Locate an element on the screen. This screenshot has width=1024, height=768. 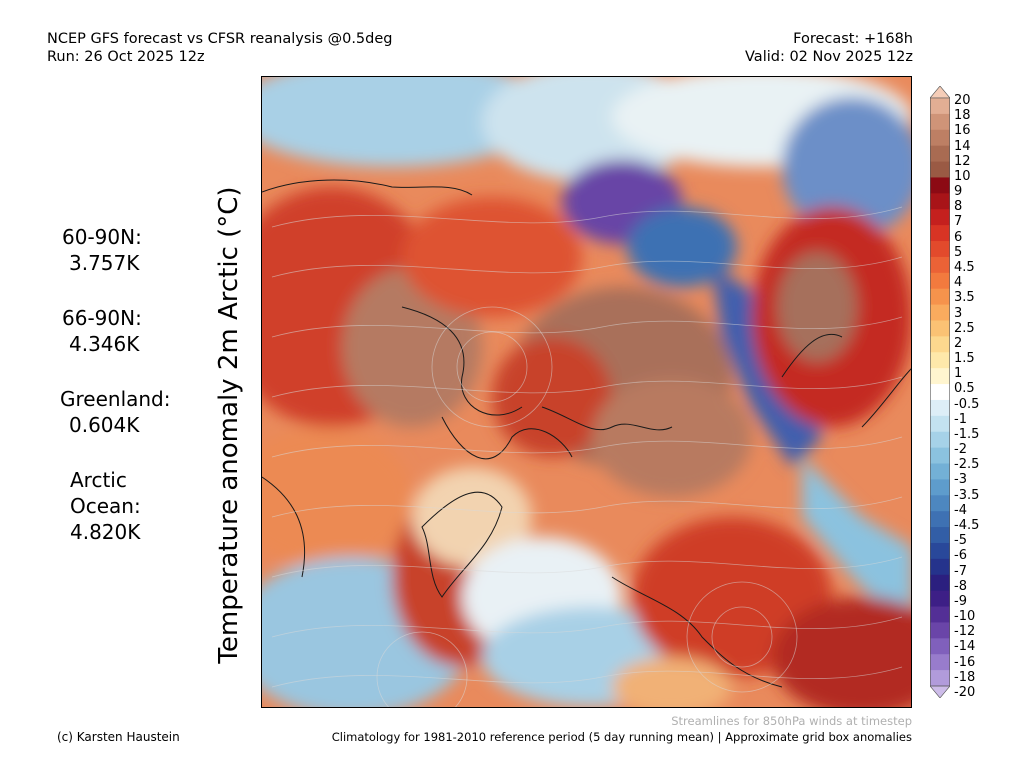
colorbar-tick-label: 12 is located at coordinates (962, 161).